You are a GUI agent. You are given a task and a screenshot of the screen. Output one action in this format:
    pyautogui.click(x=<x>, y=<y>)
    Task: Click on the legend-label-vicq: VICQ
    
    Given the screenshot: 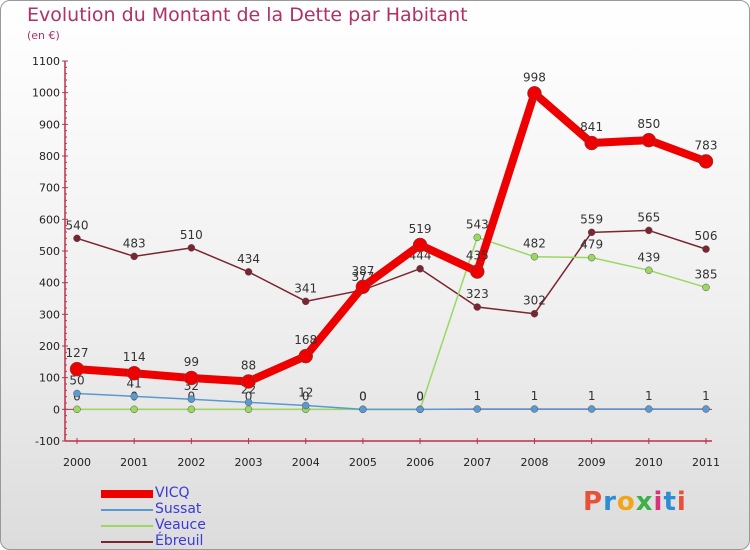 What is the action you would take?
    pyautogui.click(x=172, y=493)
    